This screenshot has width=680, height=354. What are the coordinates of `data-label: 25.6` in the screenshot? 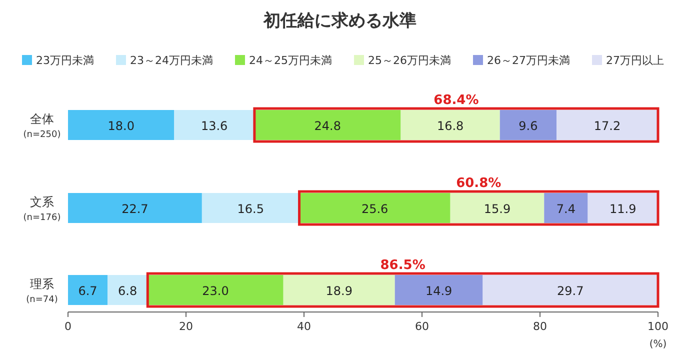 It's located at (374, 209).